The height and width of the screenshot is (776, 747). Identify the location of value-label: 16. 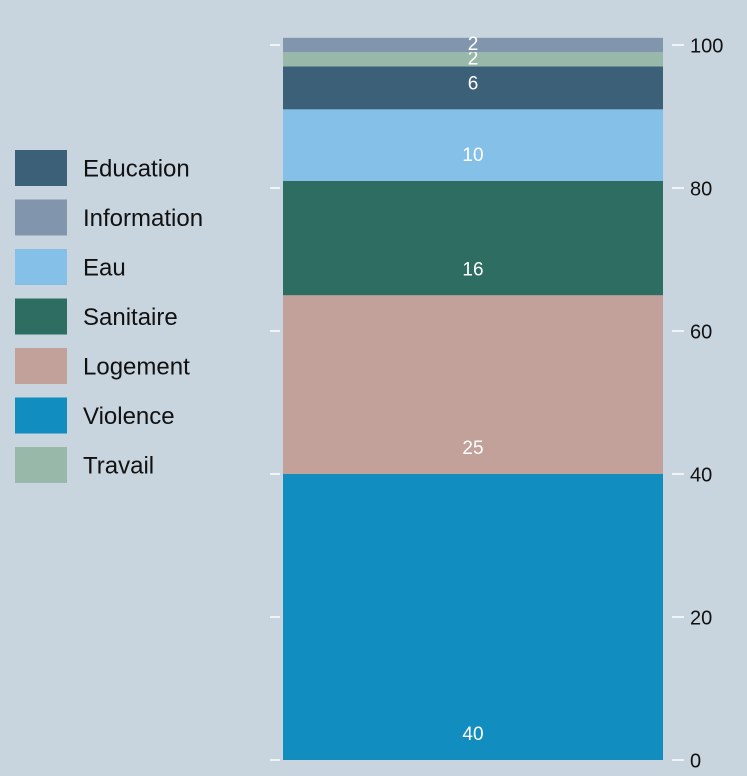
(472, 269).